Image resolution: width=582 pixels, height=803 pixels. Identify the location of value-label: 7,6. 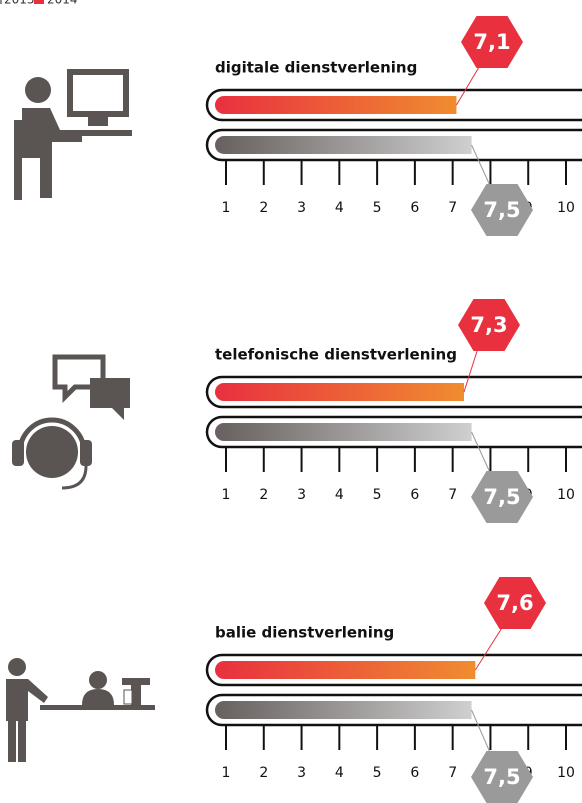
(514, 603).